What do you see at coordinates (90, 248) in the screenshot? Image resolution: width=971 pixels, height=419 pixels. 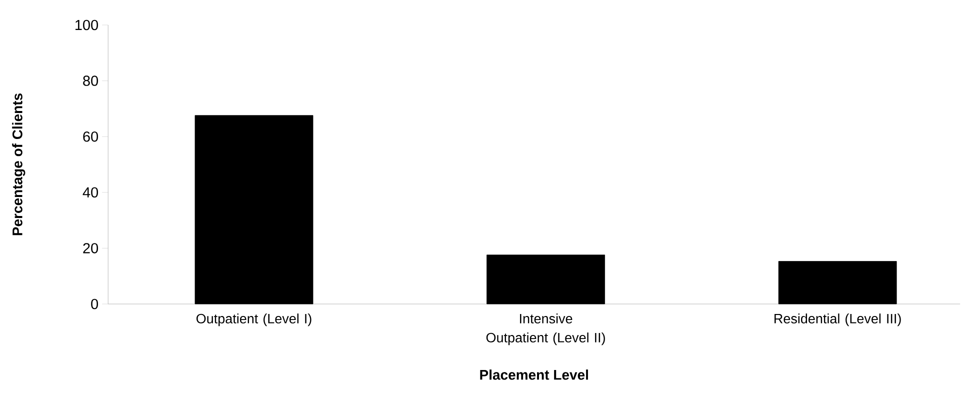 I see `y-tick-label: 20` at bounding box center [90, 248].